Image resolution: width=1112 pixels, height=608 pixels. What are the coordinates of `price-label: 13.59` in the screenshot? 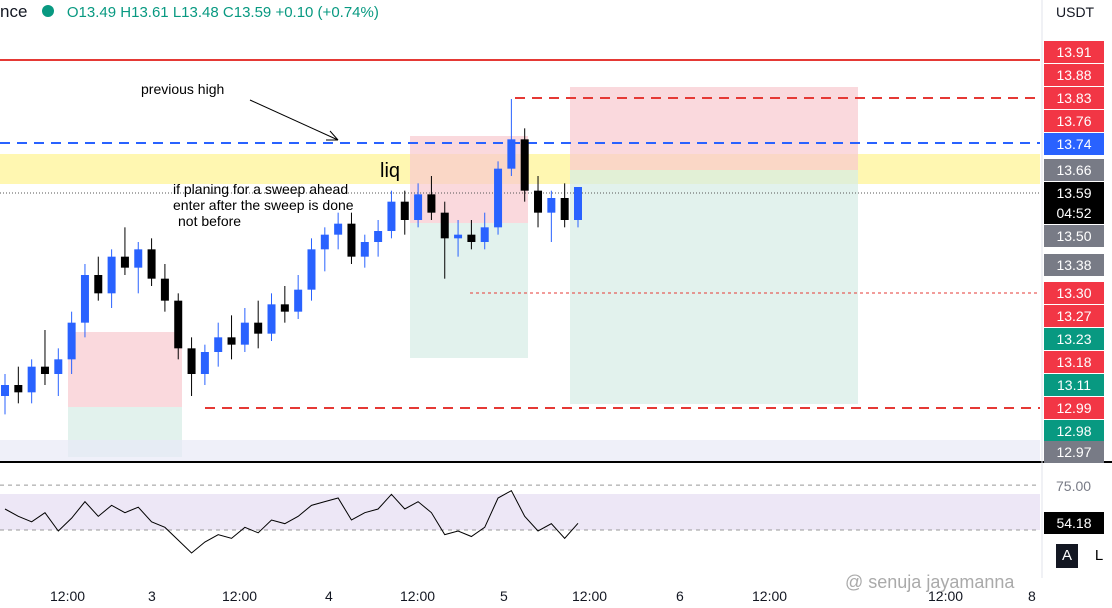 It's located at (1074, 193).